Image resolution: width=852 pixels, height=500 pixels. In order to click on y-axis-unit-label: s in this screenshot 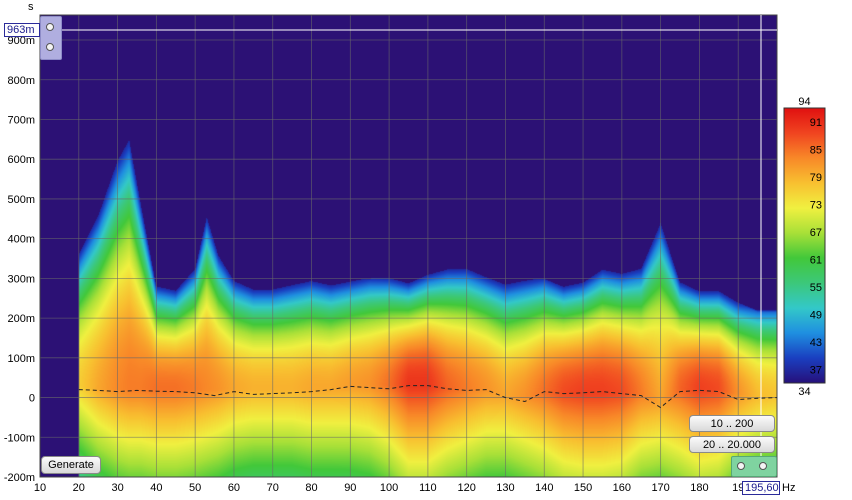, I will do `click(31, 7)`.